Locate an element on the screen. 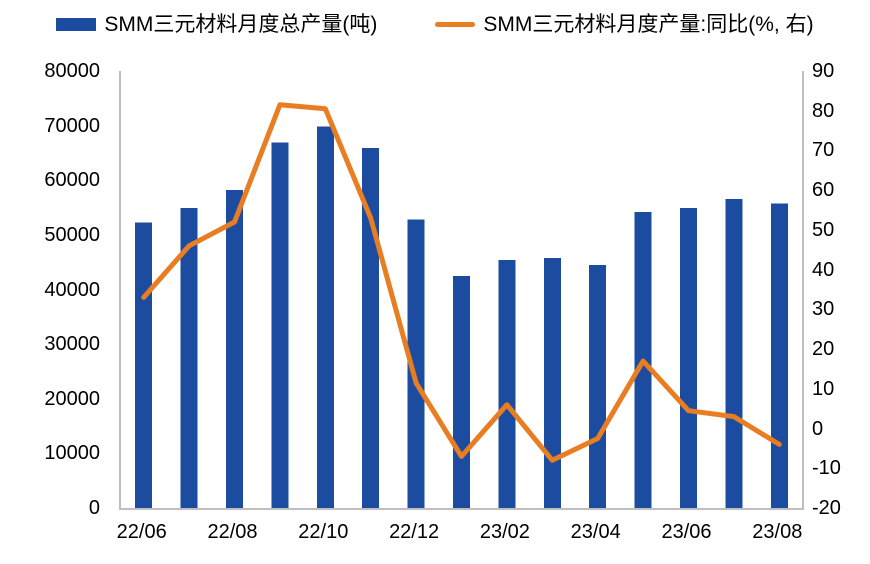 This screenshot has height=564, width=870. right-axis-tick: 30 is located at coordinates (823, 309).